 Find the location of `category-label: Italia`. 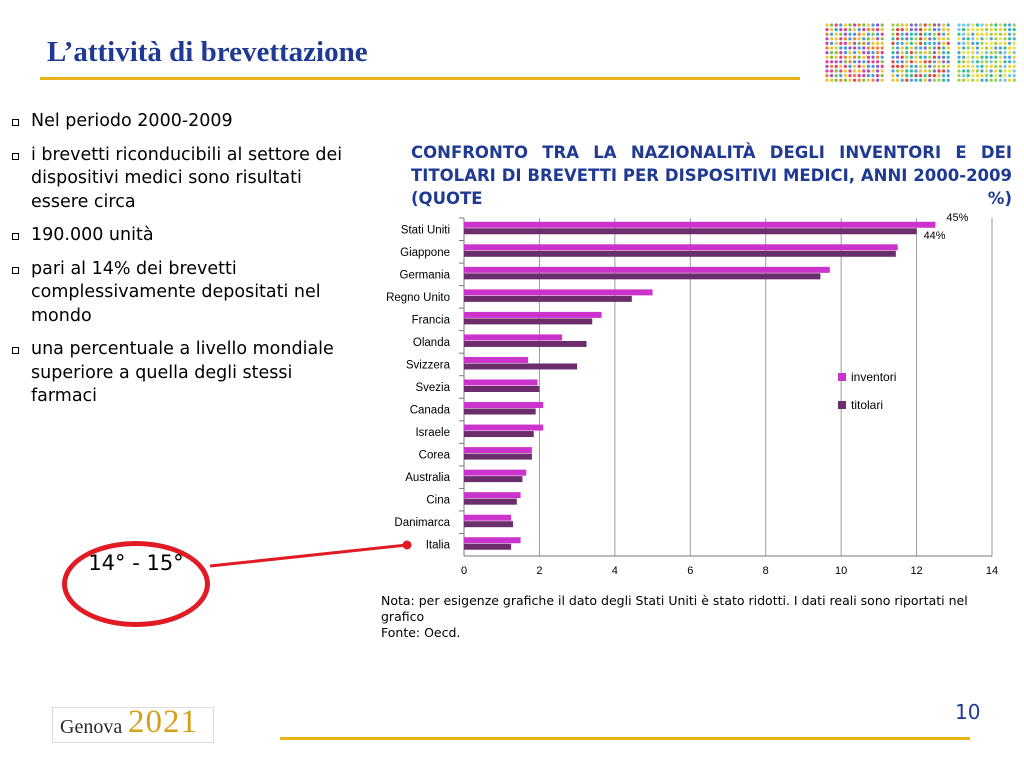

category-label: Italia is located at coordinates (438, 546).